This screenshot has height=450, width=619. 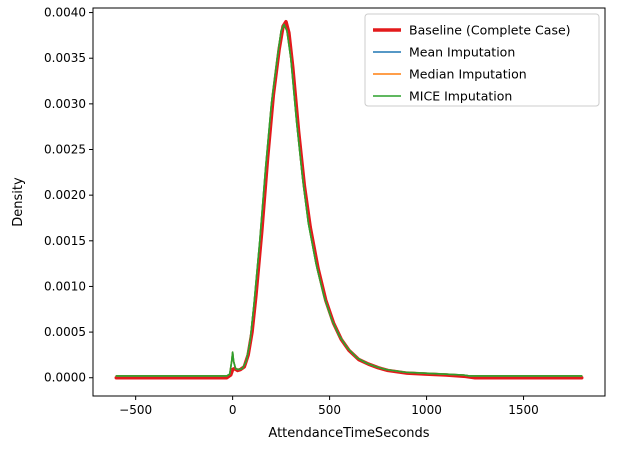 What do you see at coordinates (329, 410) in the screenshot?
I see `x-tick-label: 500` at bounding box center [329, 410].